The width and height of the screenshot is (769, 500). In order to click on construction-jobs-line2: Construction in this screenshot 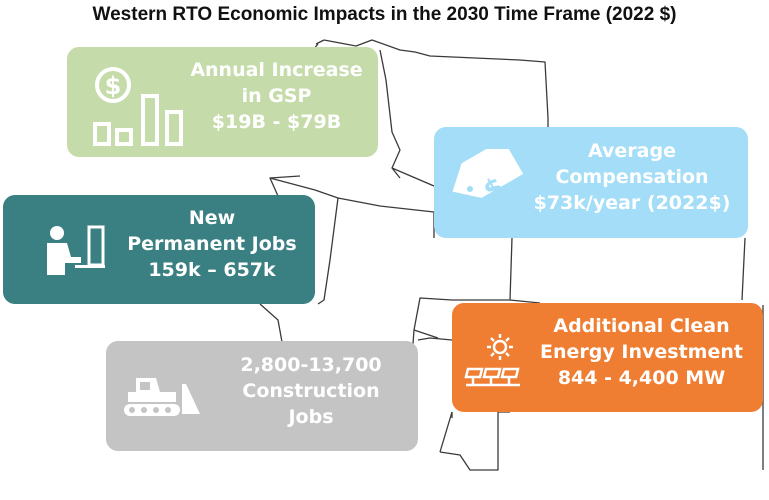, I will do `click(311, 391)`.